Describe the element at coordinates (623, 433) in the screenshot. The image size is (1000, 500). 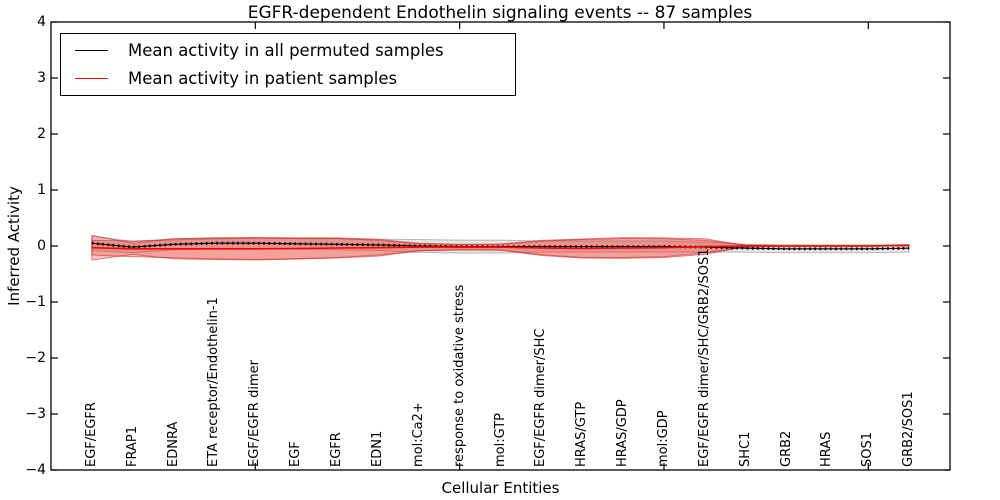
I see `x-category-label: HRAS/GDP` at that location.